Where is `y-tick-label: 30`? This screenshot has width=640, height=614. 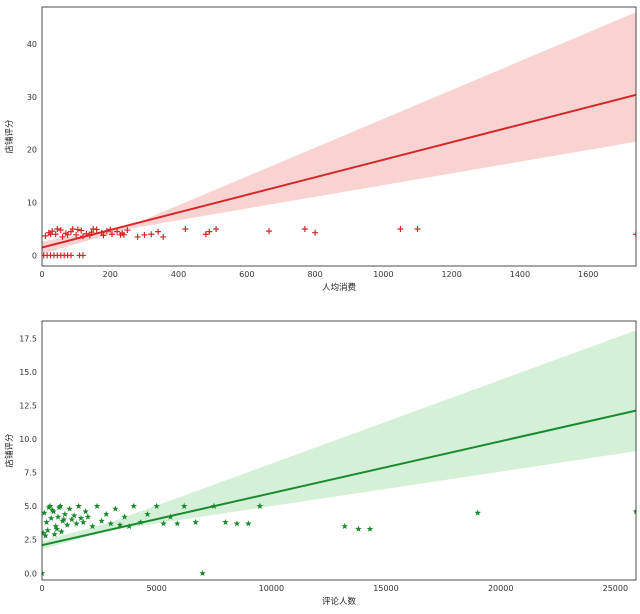 y-tick-label: 30 is located at coordinates (32, 97).